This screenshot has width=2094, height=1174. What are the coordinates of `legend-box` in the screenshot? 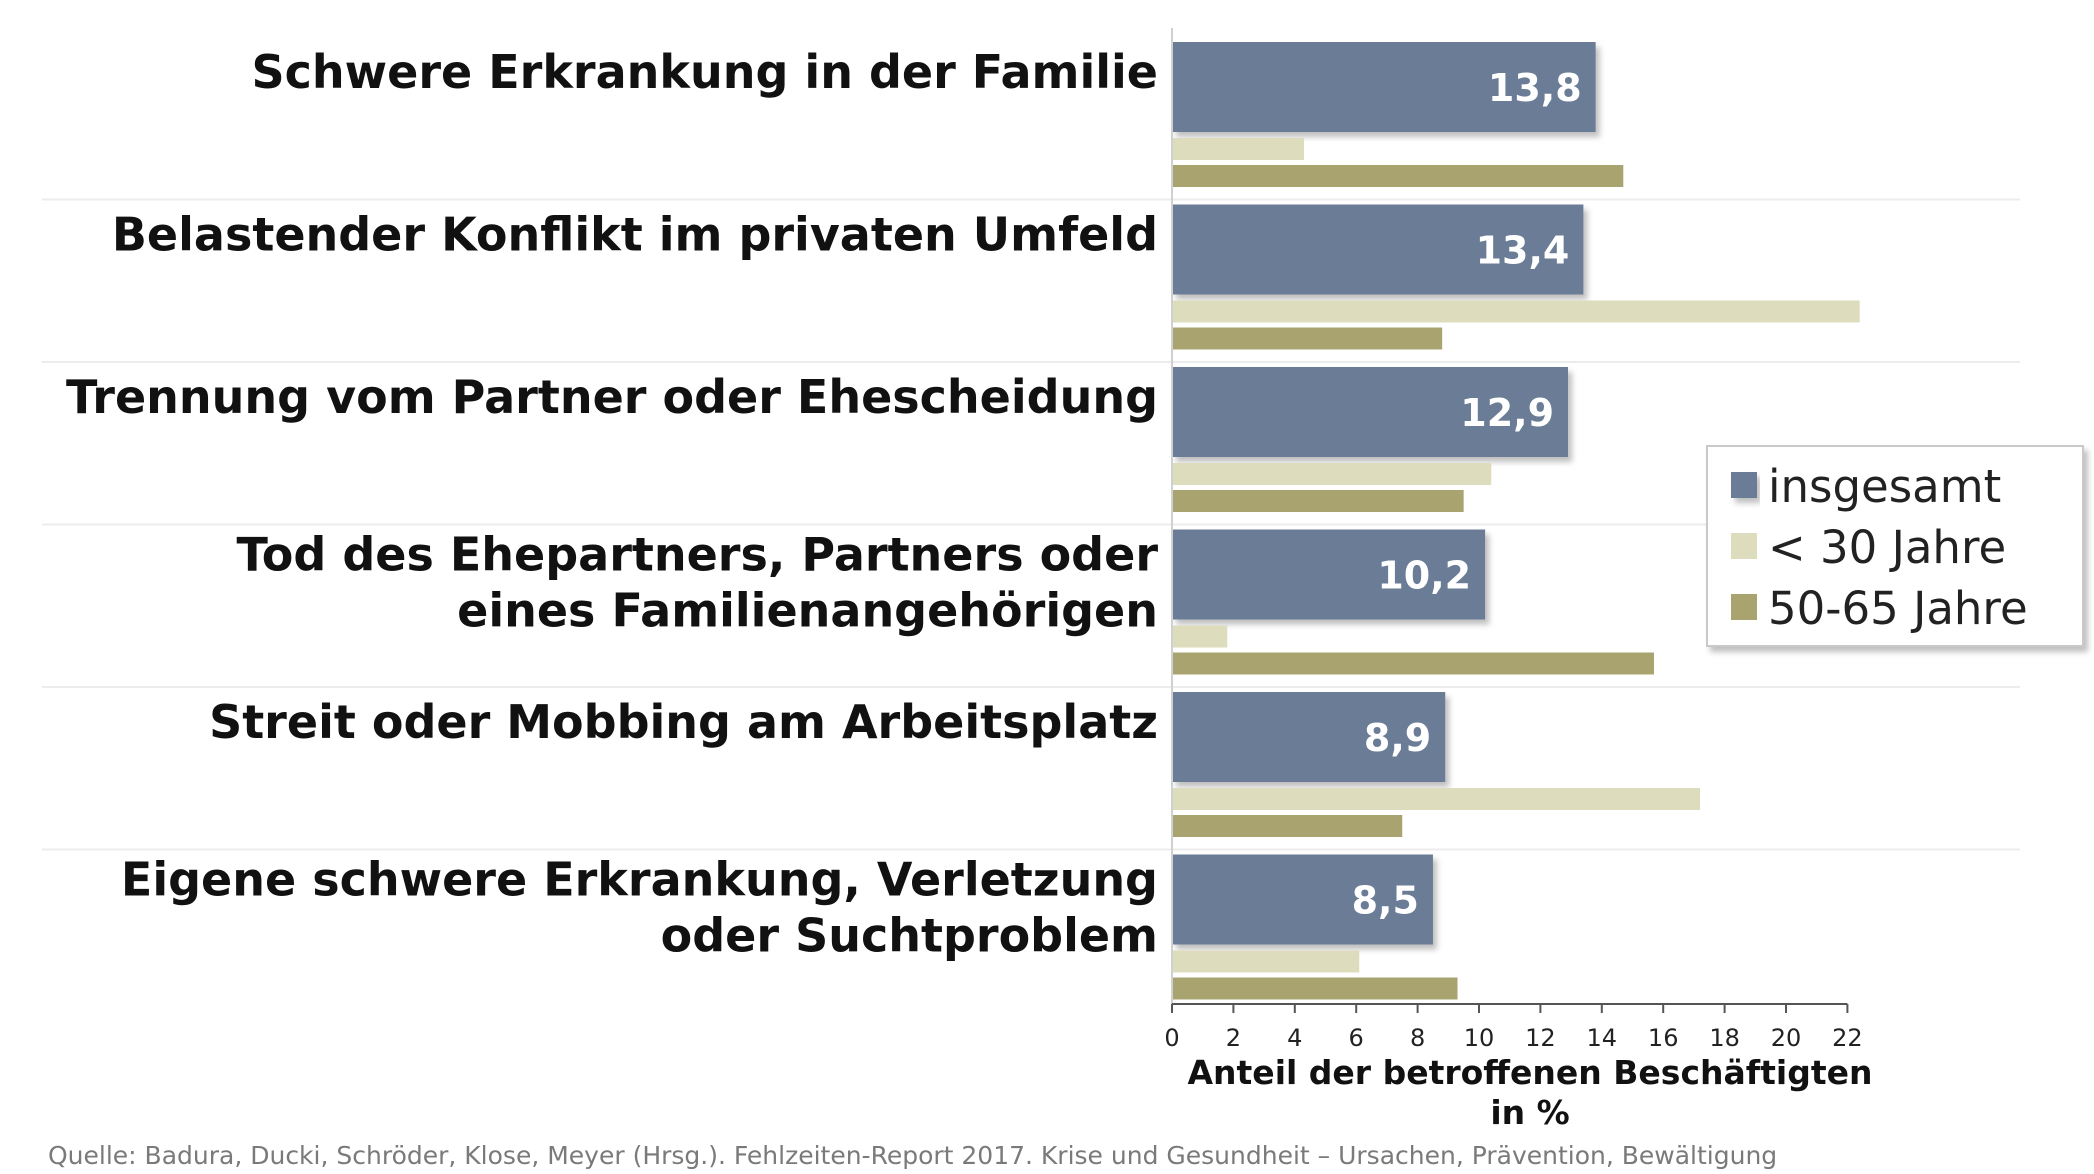 It's located at (1895, 546).